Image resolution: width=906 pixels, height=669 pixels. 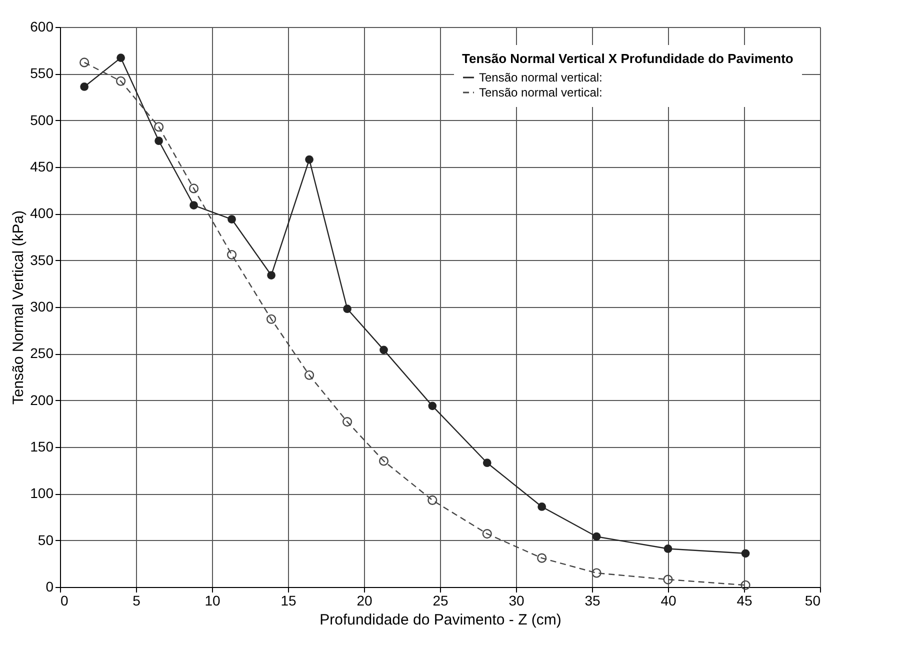 What do you see at coordinates (136, 600) in the screenshot?
I see `x-tick-label: 5` at bounding box center [136, 600].